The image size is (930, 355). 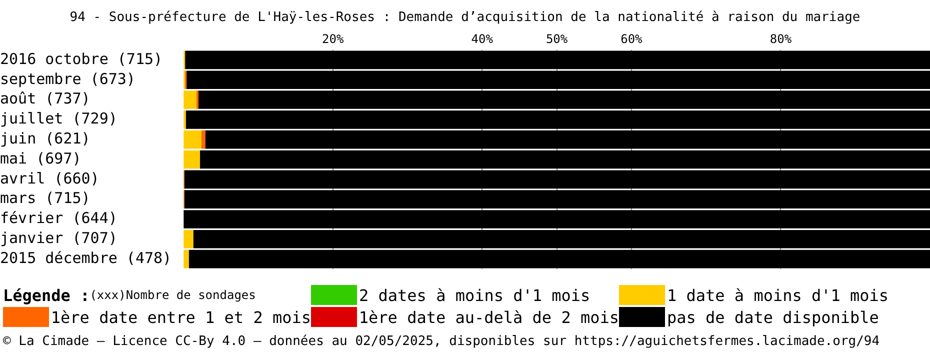 I want to click on y-tick-label: janvier (707), so click(x=59, y=238).